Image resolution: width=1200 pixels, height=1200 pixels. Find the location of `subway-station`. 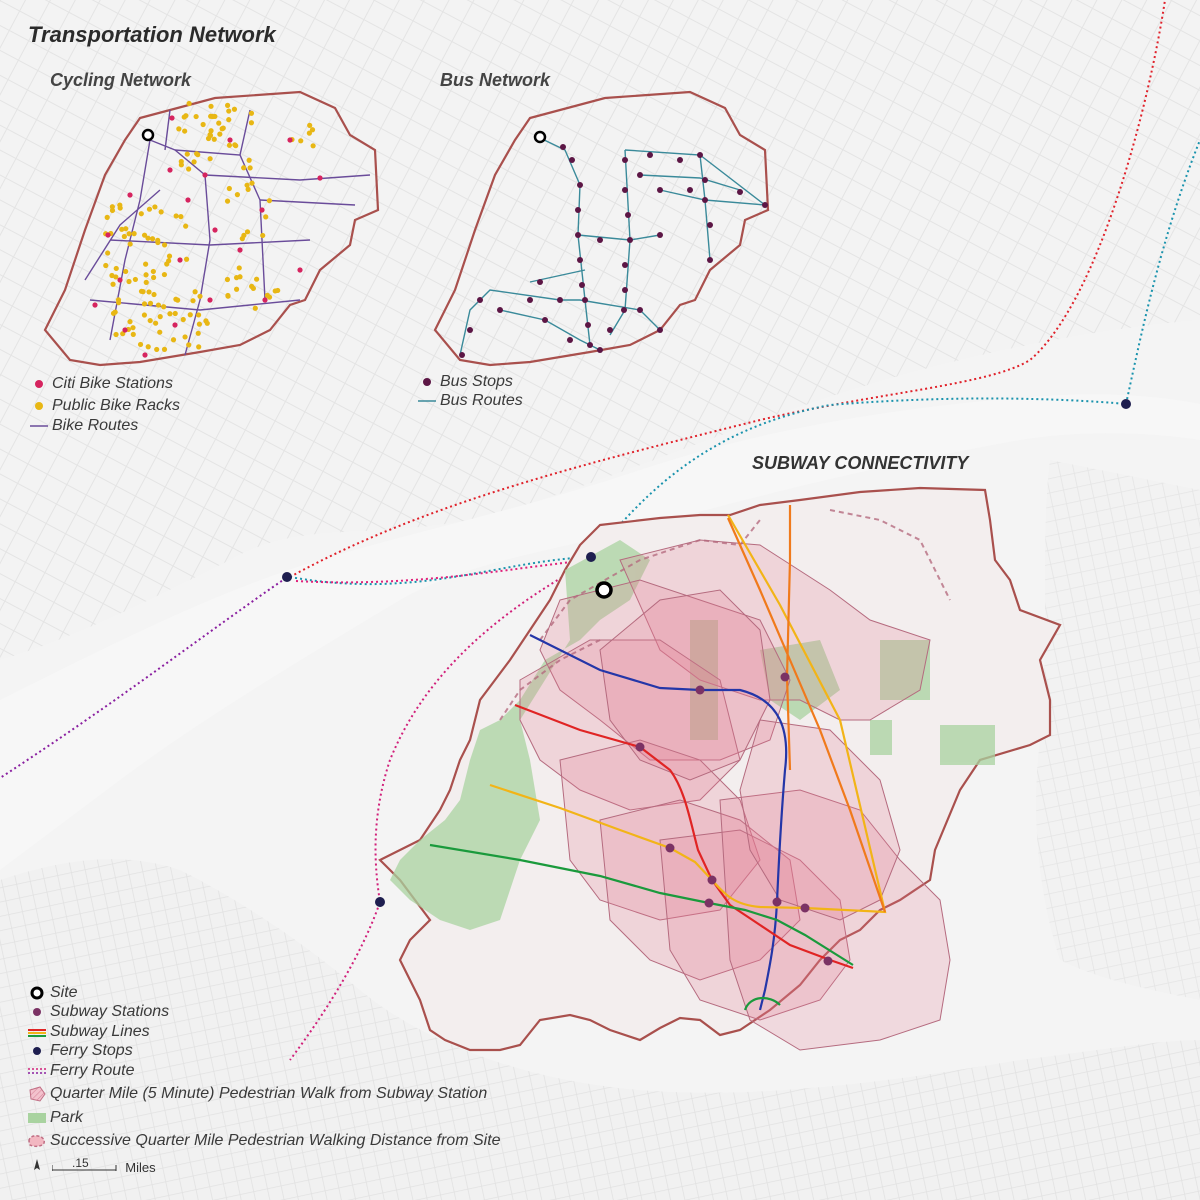

subway-station is located at coordinates (777, 902).